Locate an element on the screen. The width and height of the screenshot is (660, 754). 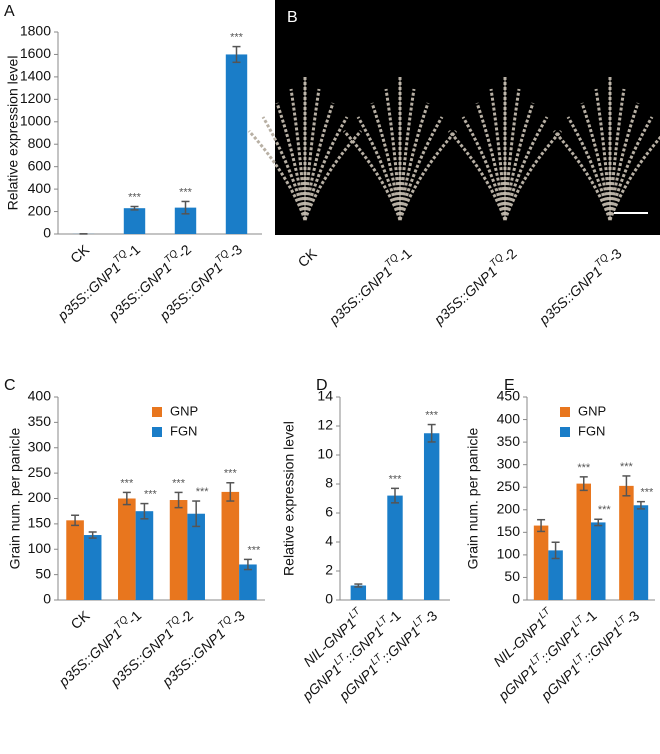
x-tick-label: p35S::GNP1TQ-2 is located at coordinates (474, 286).